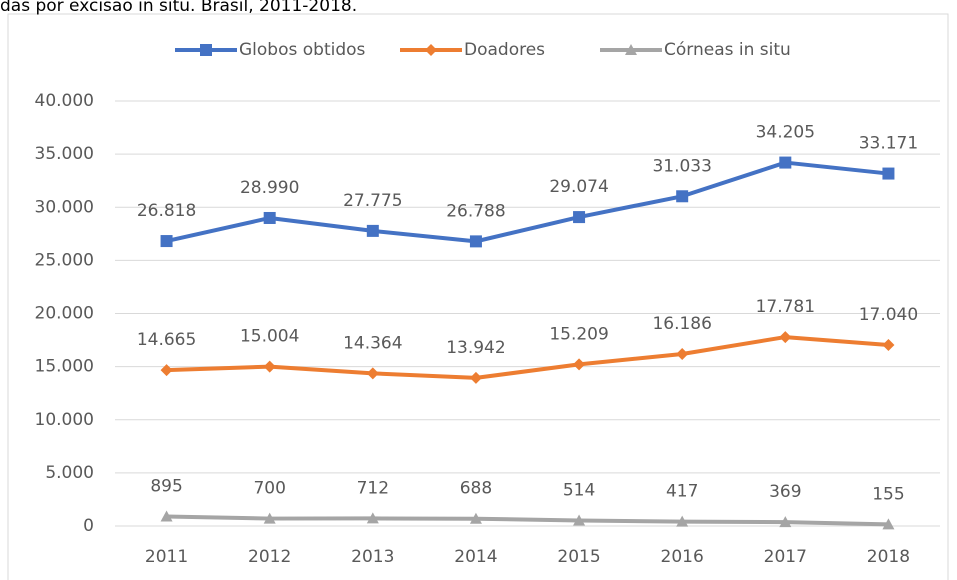 Image resolution: width=957 pixels, height=580 pixels. What do you see at coordinates (64, 101) in the screenshot?
I see `y-tick-label: 40.000` at bounding box center [64, 101].